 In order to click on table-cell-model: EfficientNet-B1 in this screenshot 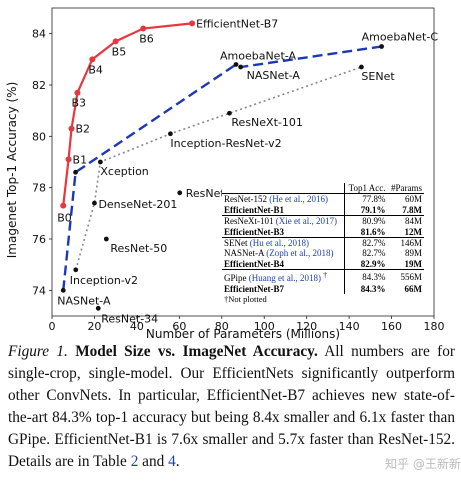, I will do `click(283, 210)`.